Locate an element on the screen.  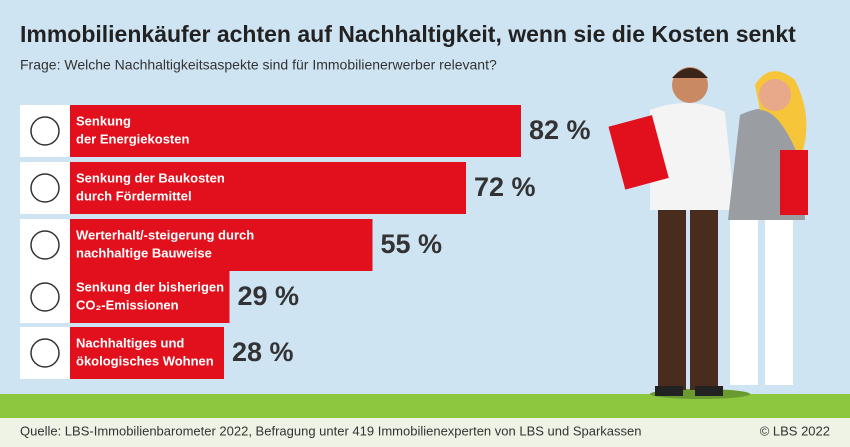
value-label: 82 % is located at coordinates (560, 130).